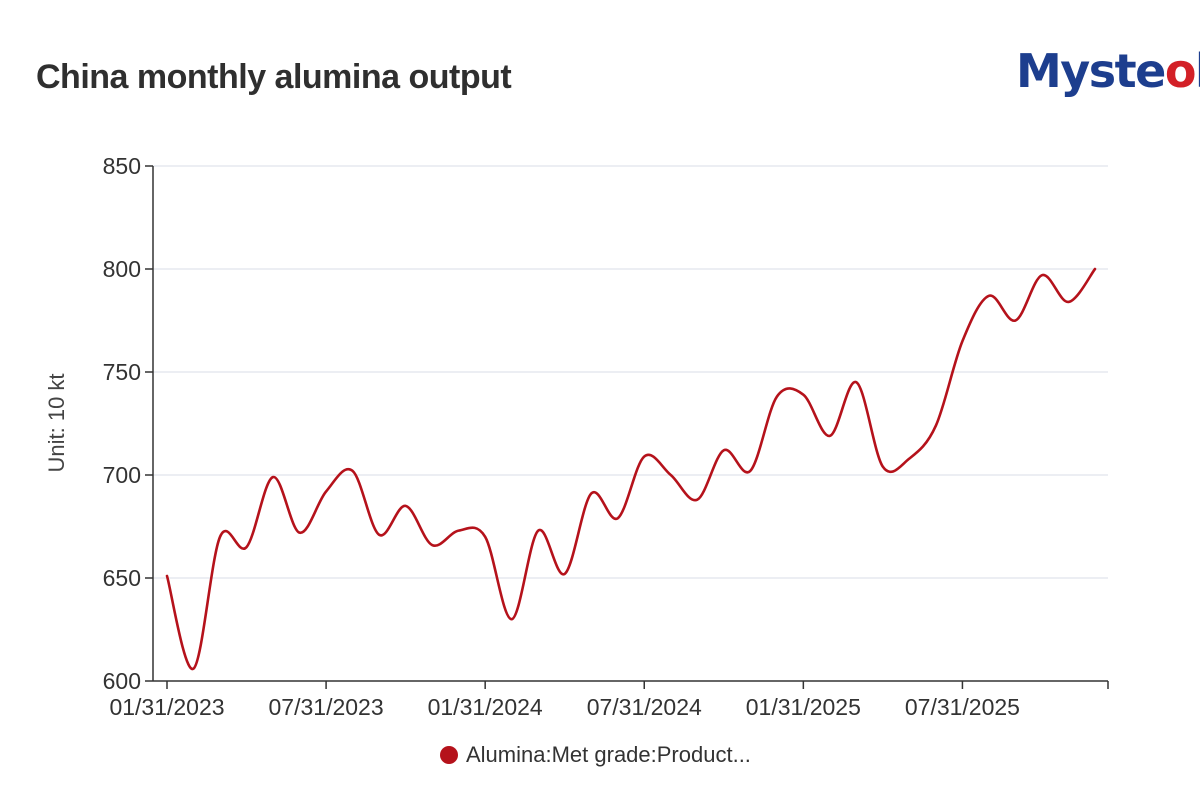 This screenshot has height=800, width=1200. Describe the element at coordinates (962, 707) in the screenshot. I see `x-tick-label-5: 07/31/2025` at that location.